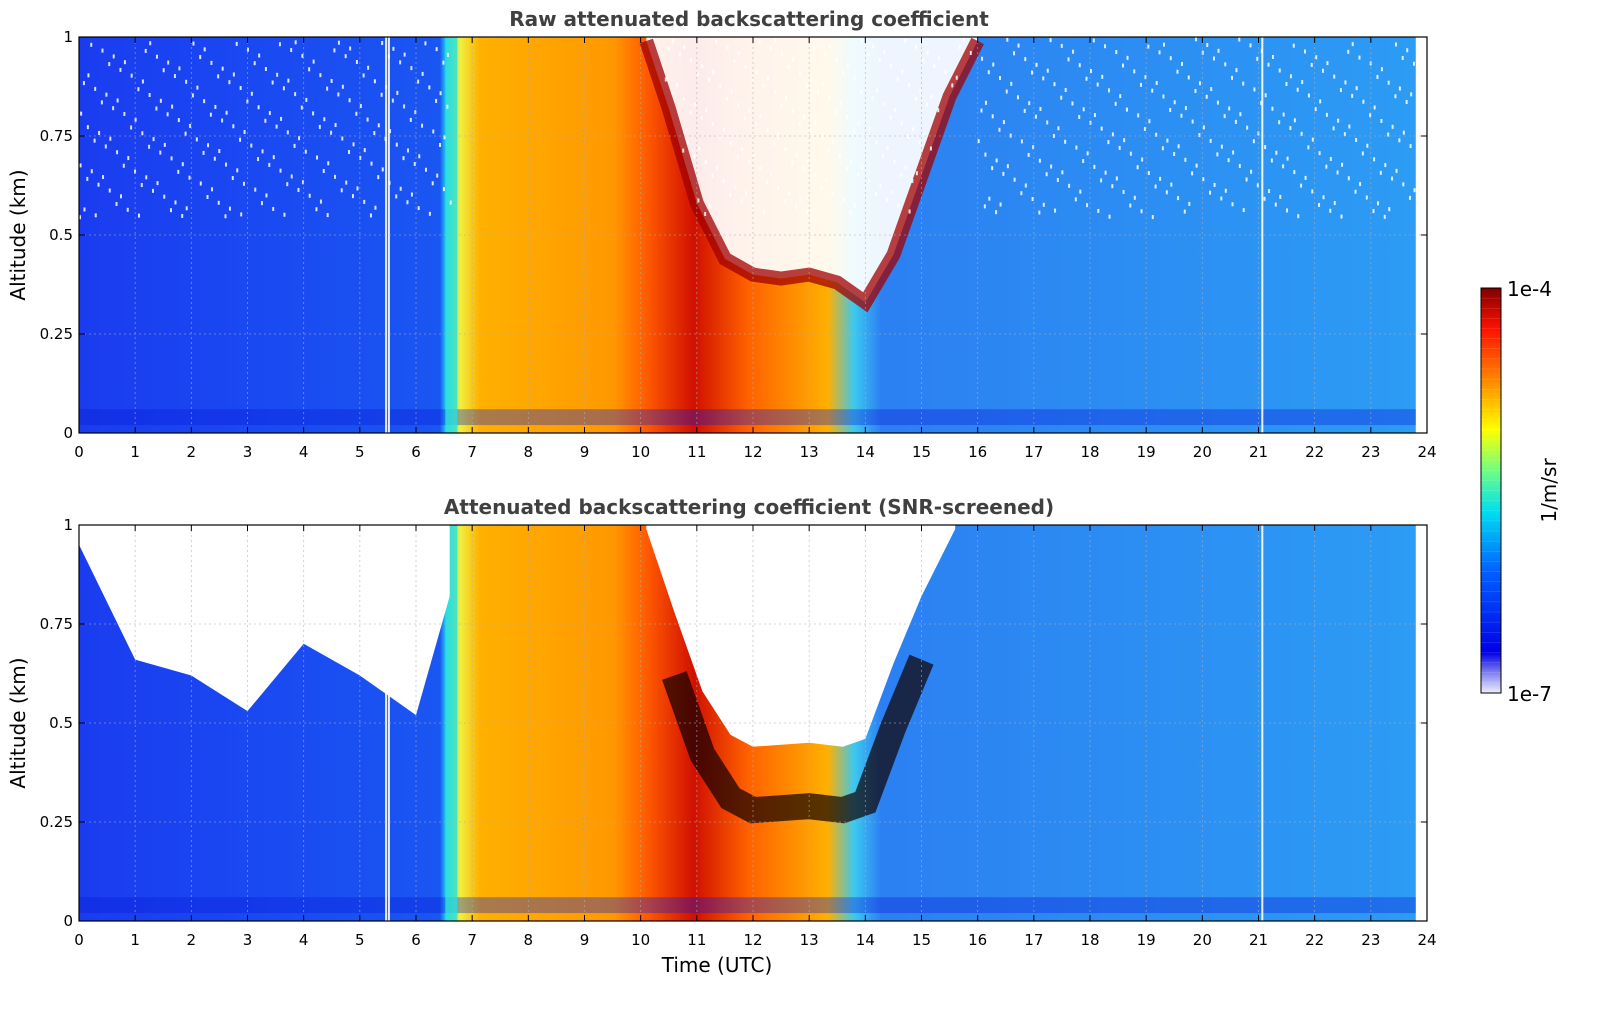  Describe the element at coordinates (304, 940) in the screenshot. I see `x-tick-label: 4` at that location.